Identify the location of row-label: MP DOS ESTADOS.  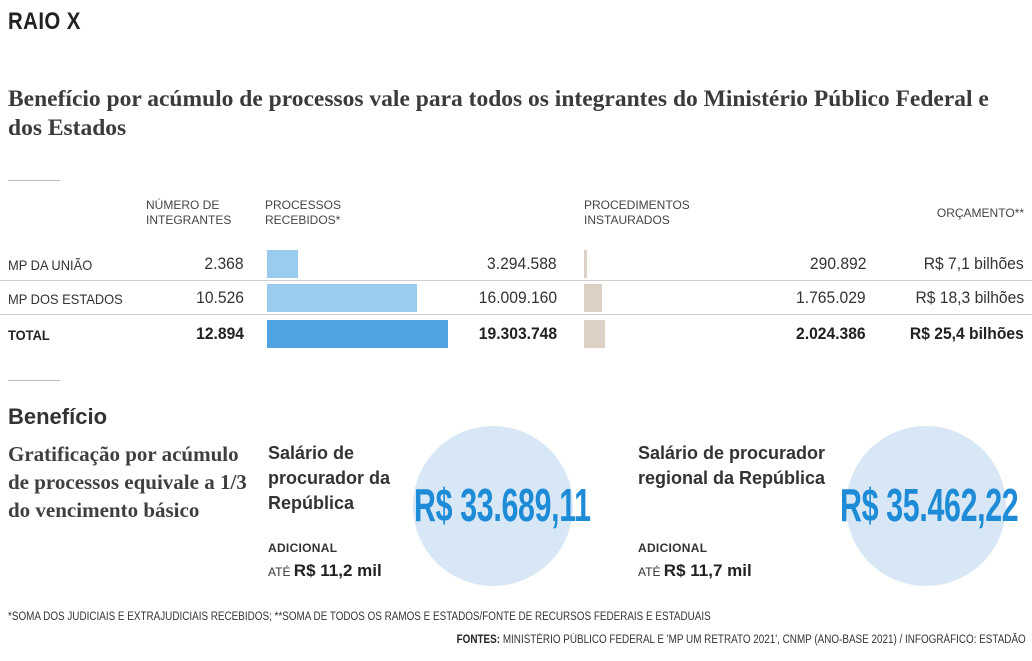
(65, 299).